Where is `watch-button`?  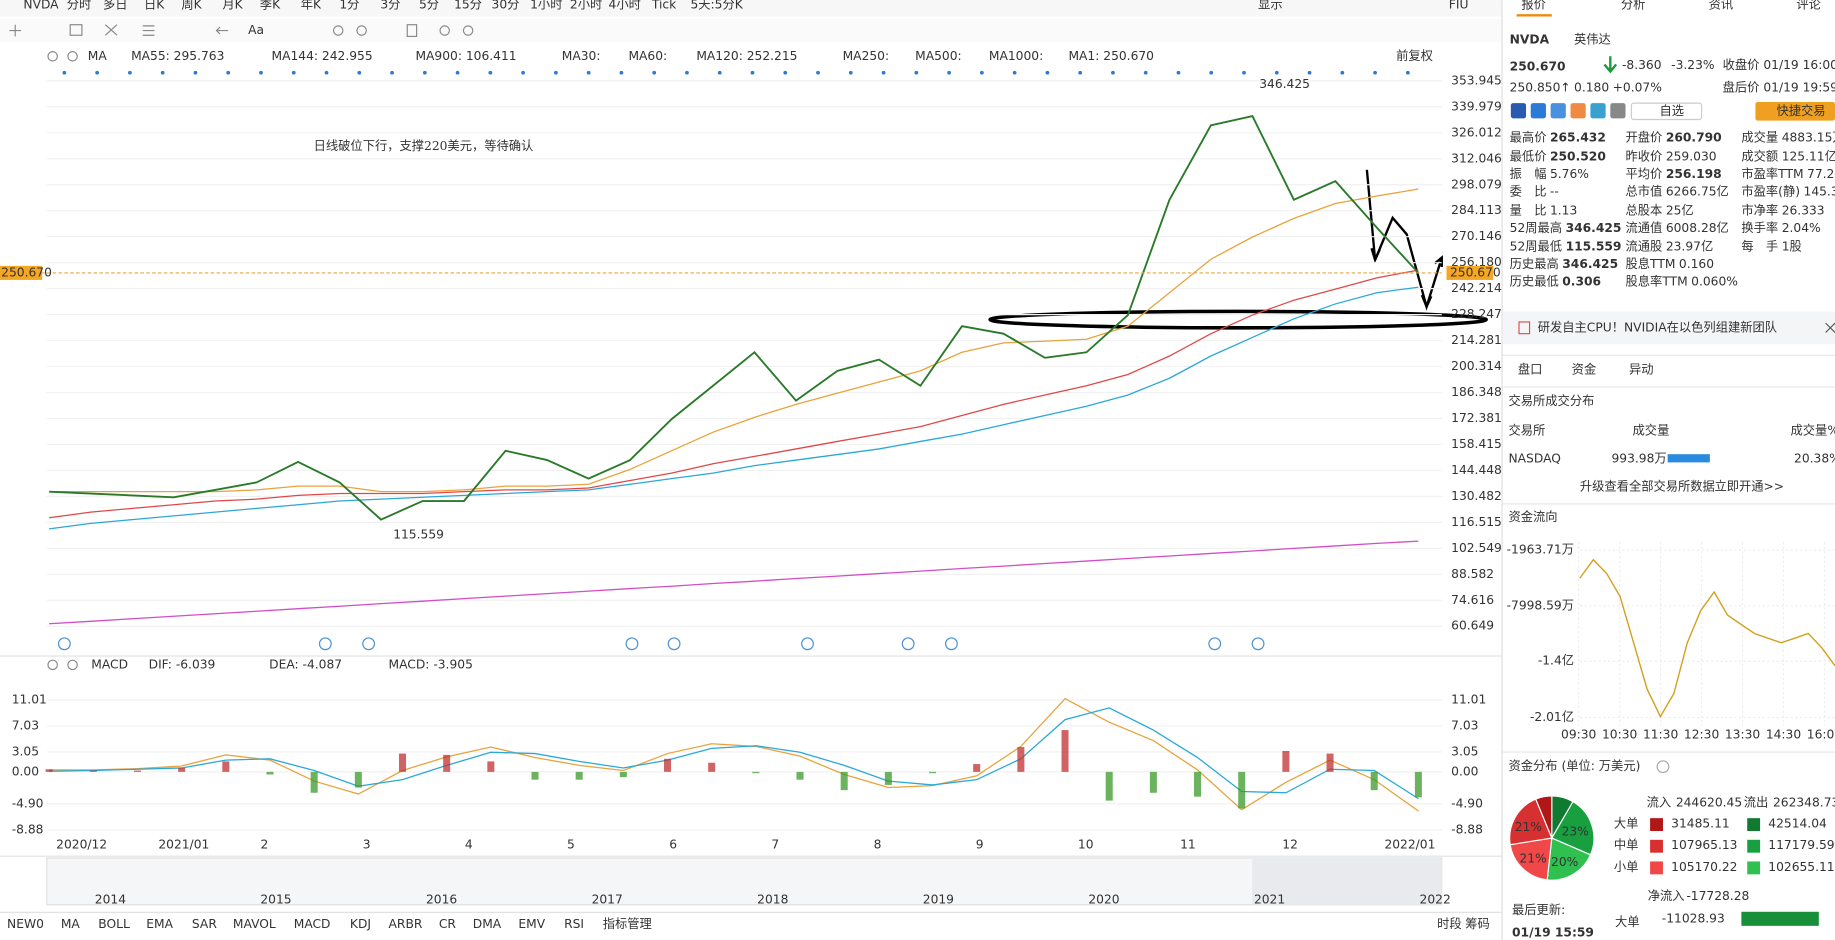
watch-button is located at coordinates (1666, 111).